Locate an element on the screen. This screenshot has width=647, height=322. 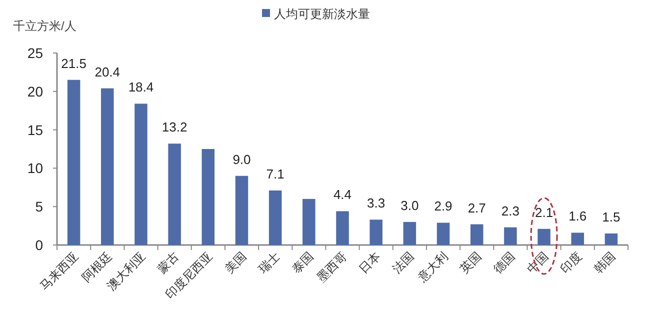
data-label: 2.9 is located at coordinates (443, 206).